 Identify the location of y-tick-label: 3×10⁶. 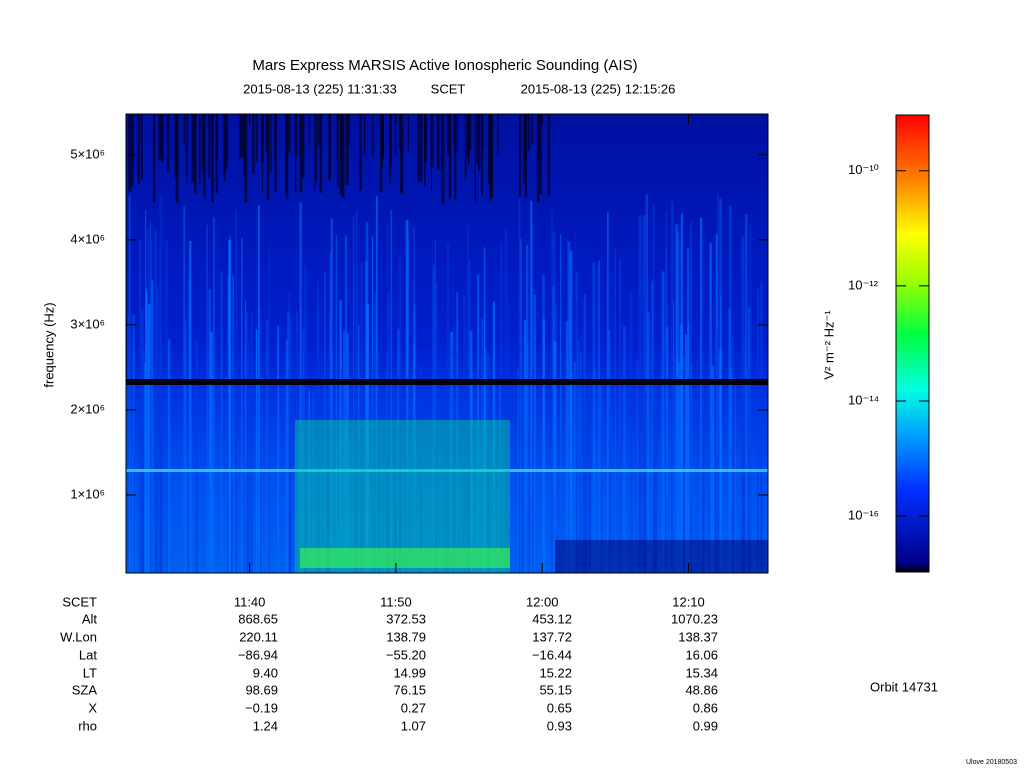
(87, 323).